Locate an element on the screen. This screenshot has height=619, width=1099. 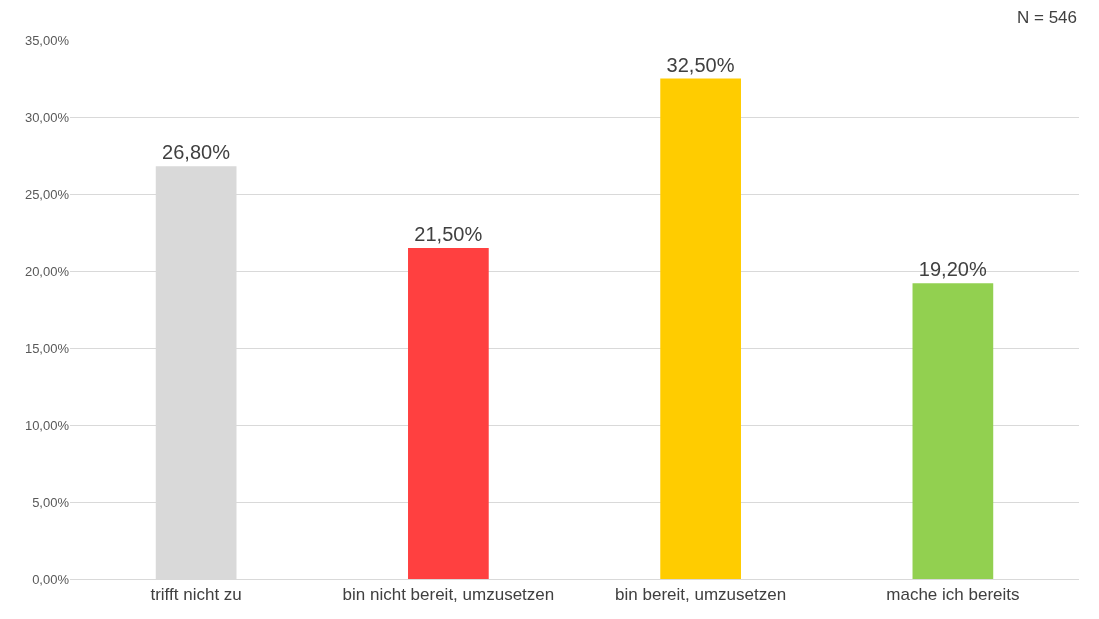
text: N = 546 is located at coordinates (1047, 17).